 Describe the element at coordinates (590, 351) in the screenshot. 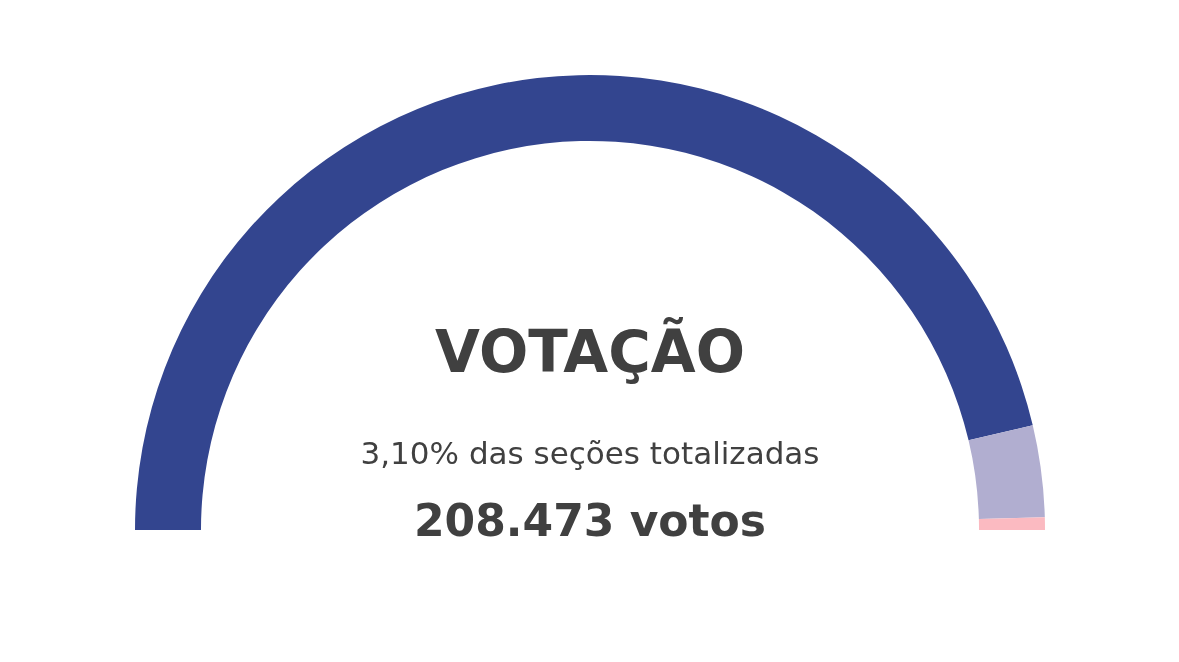

I see `text: VOTAÇÃO` at that location.